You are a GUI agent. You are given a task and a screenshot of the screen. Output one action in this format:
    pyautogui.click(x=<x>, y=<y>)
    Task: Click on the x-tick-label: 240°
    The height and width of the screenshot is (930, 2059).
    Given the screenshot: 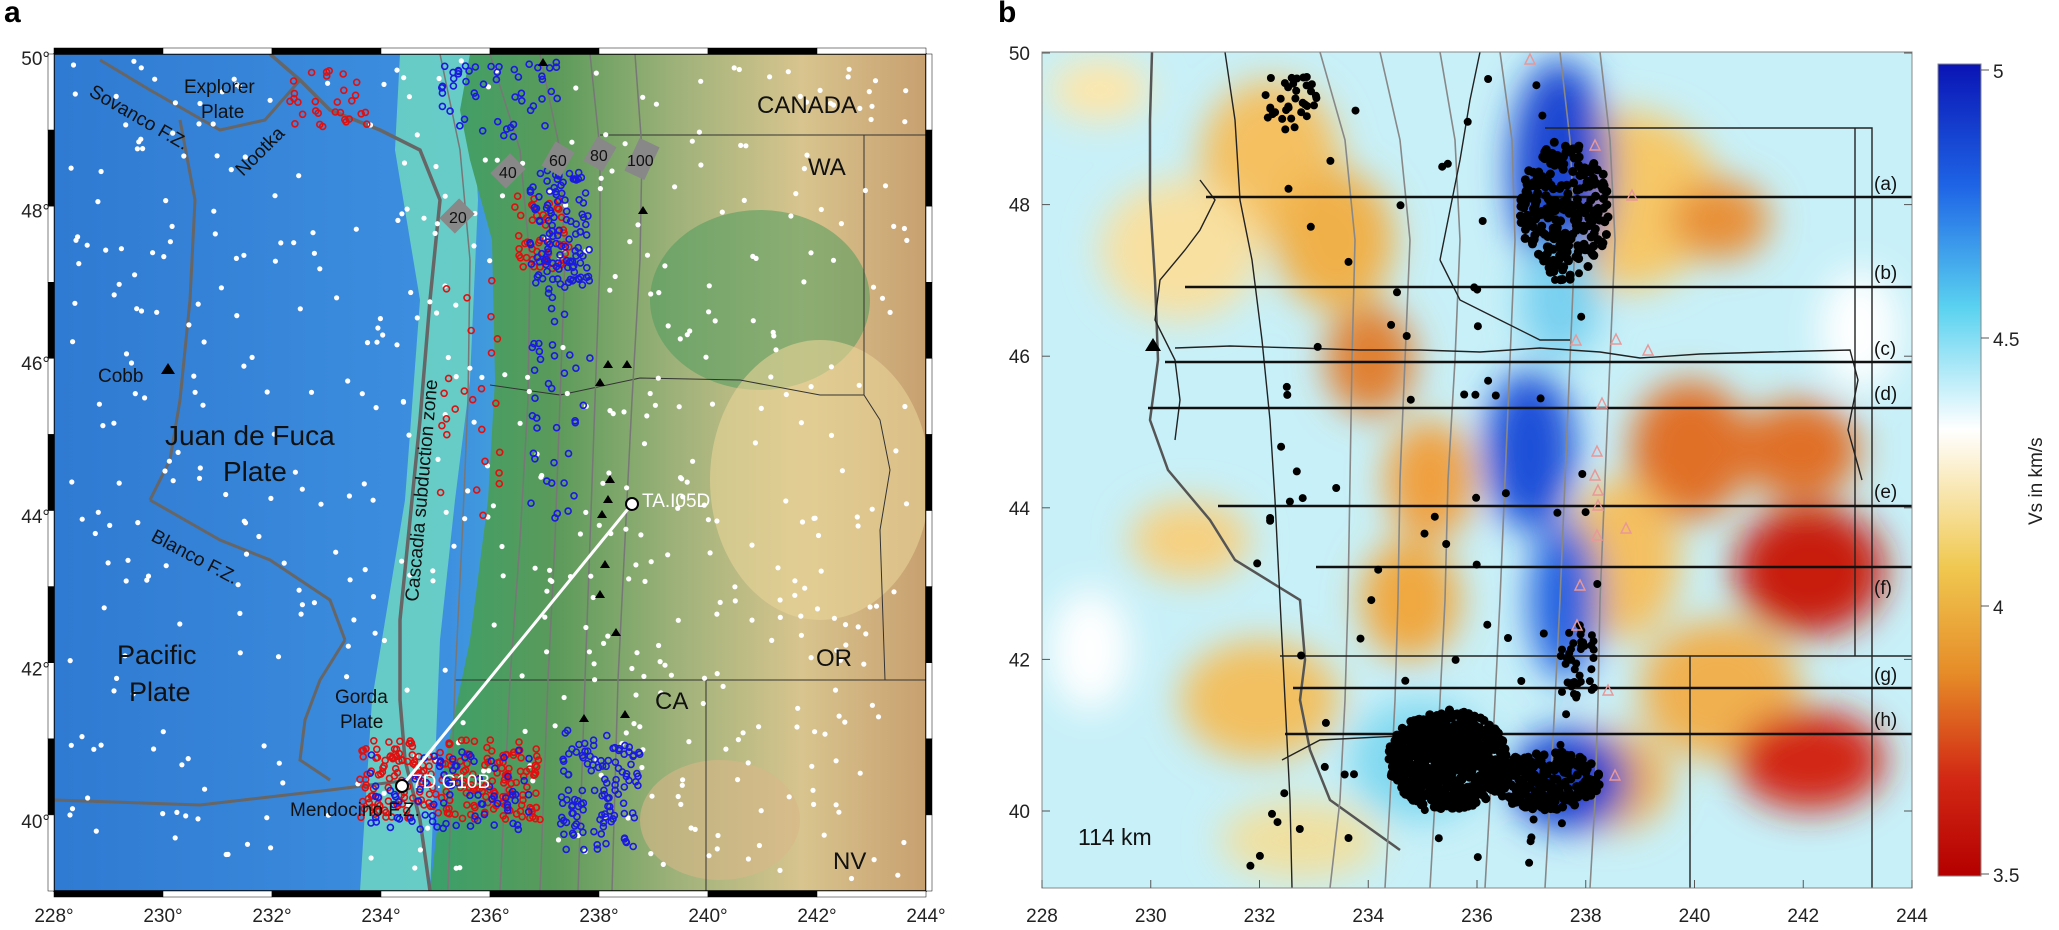 What is the action you would take?
    pyautogui.click(x=707, y=916)
    